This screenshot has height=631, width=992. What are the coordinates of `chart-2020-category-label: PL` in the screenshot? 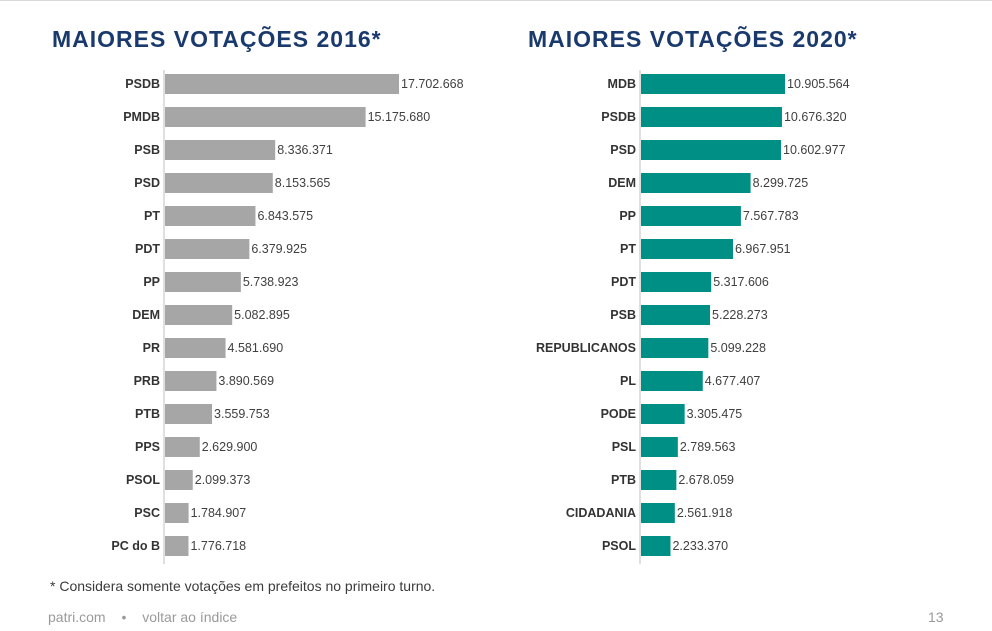 It's located at (628, 381).